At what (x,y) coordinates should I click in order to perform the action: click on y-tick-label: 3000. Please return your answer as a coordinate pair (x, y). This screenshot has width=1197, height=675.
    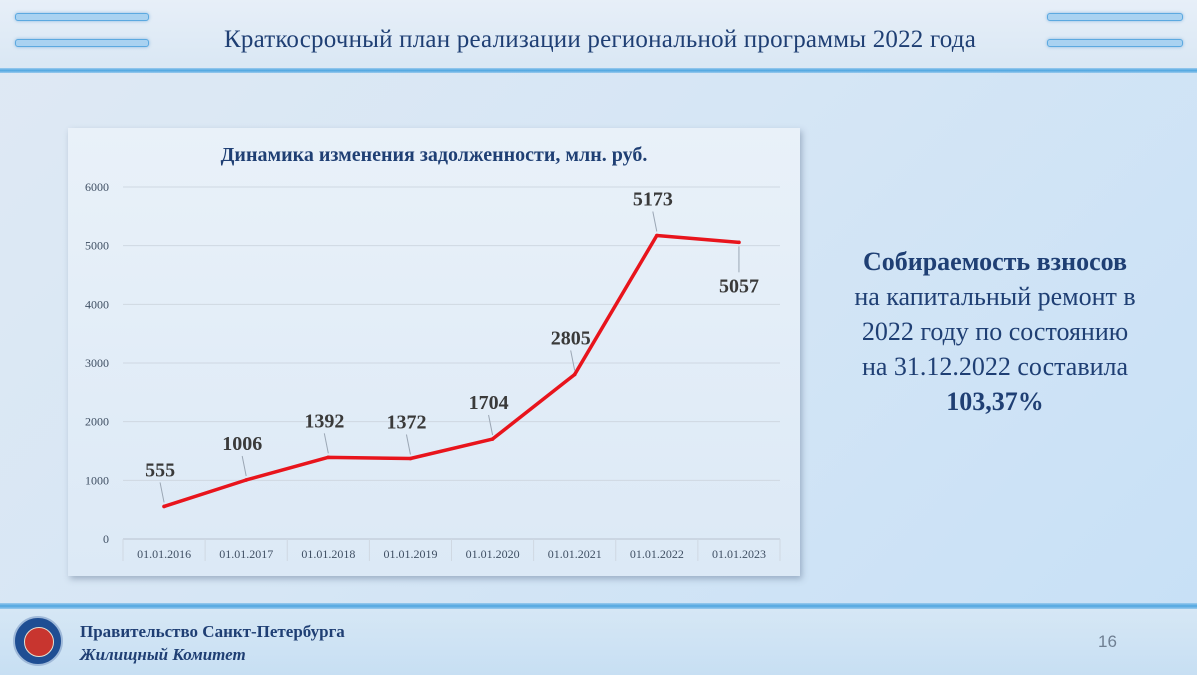
    Looking at the image, I should click on (97, 363).